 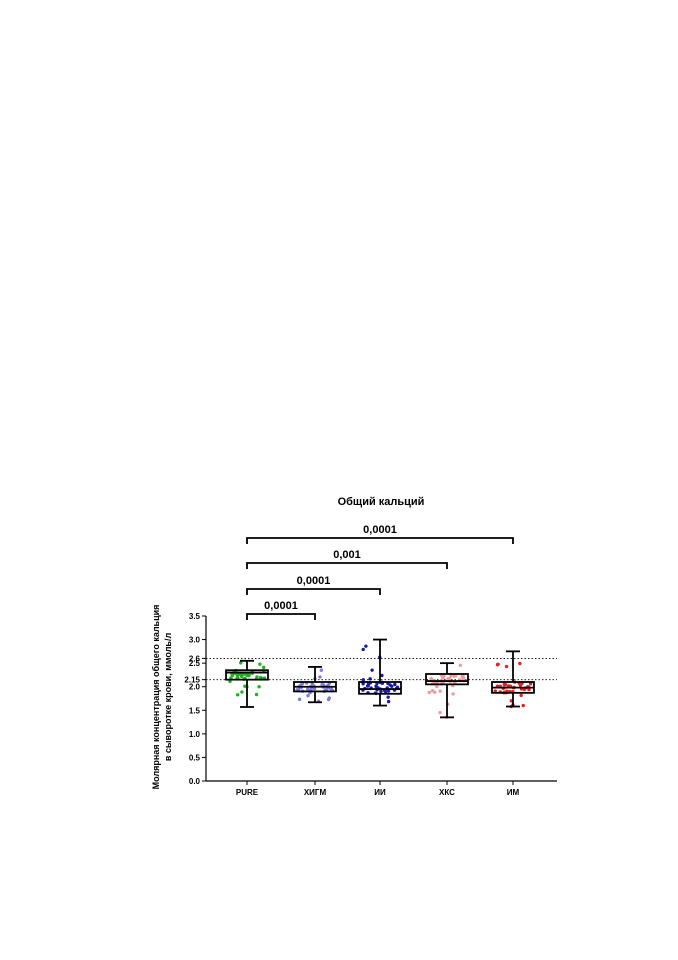 I want to click on y-tick-label: 2.0, so click(x=195, y=687).